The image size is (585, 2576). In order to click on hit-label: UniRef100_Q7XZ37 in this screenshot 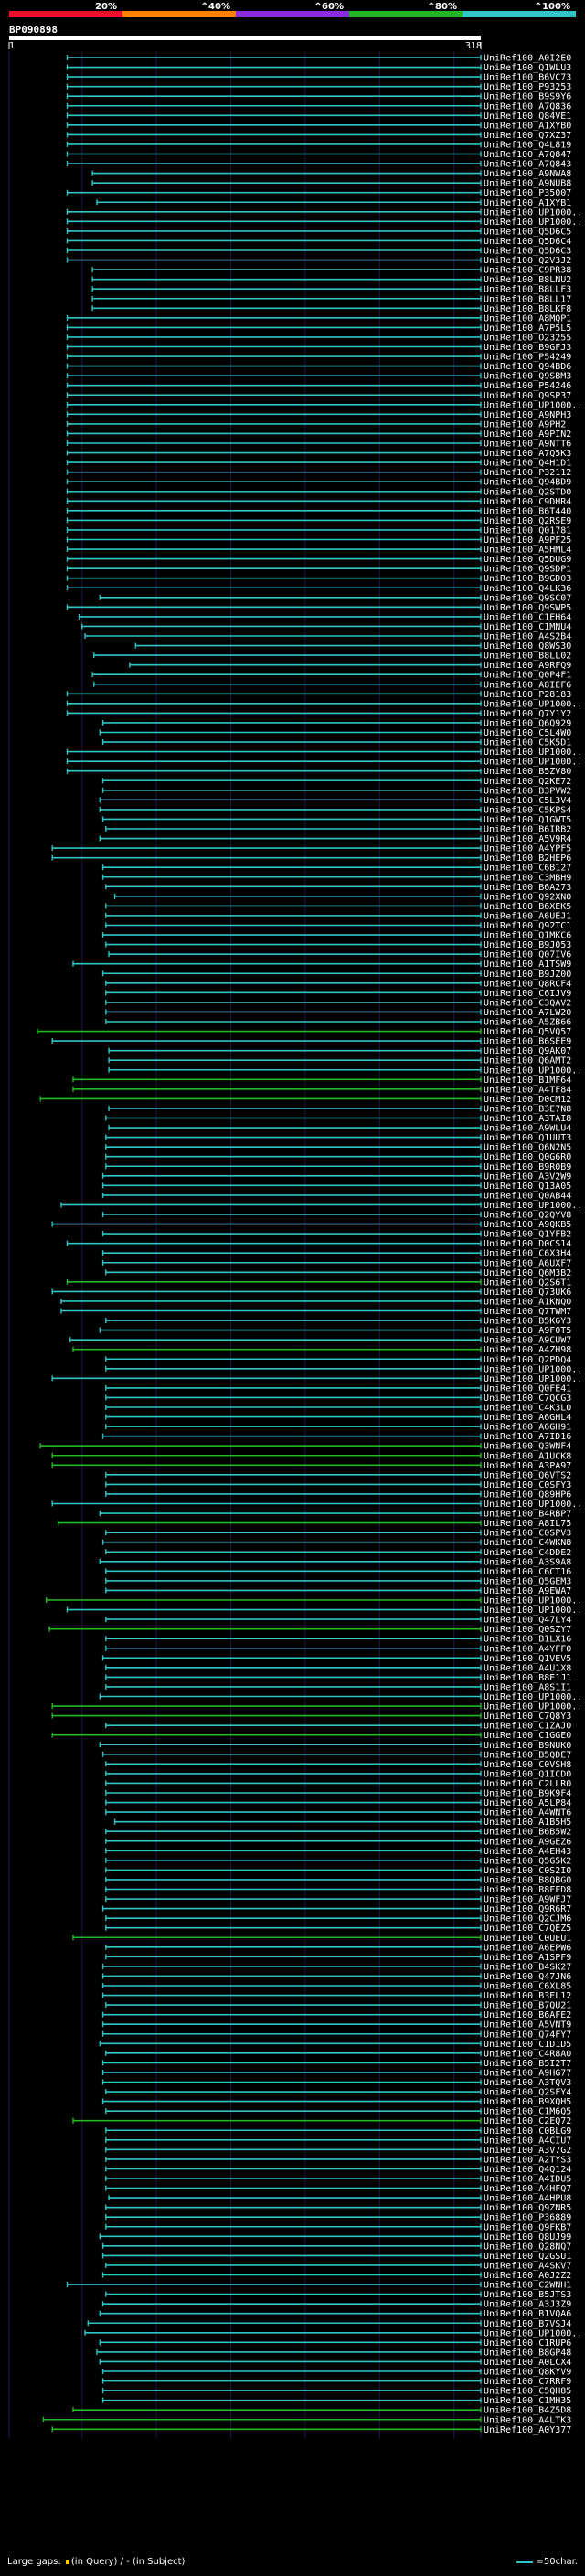, I will do `click(528, 136)`.